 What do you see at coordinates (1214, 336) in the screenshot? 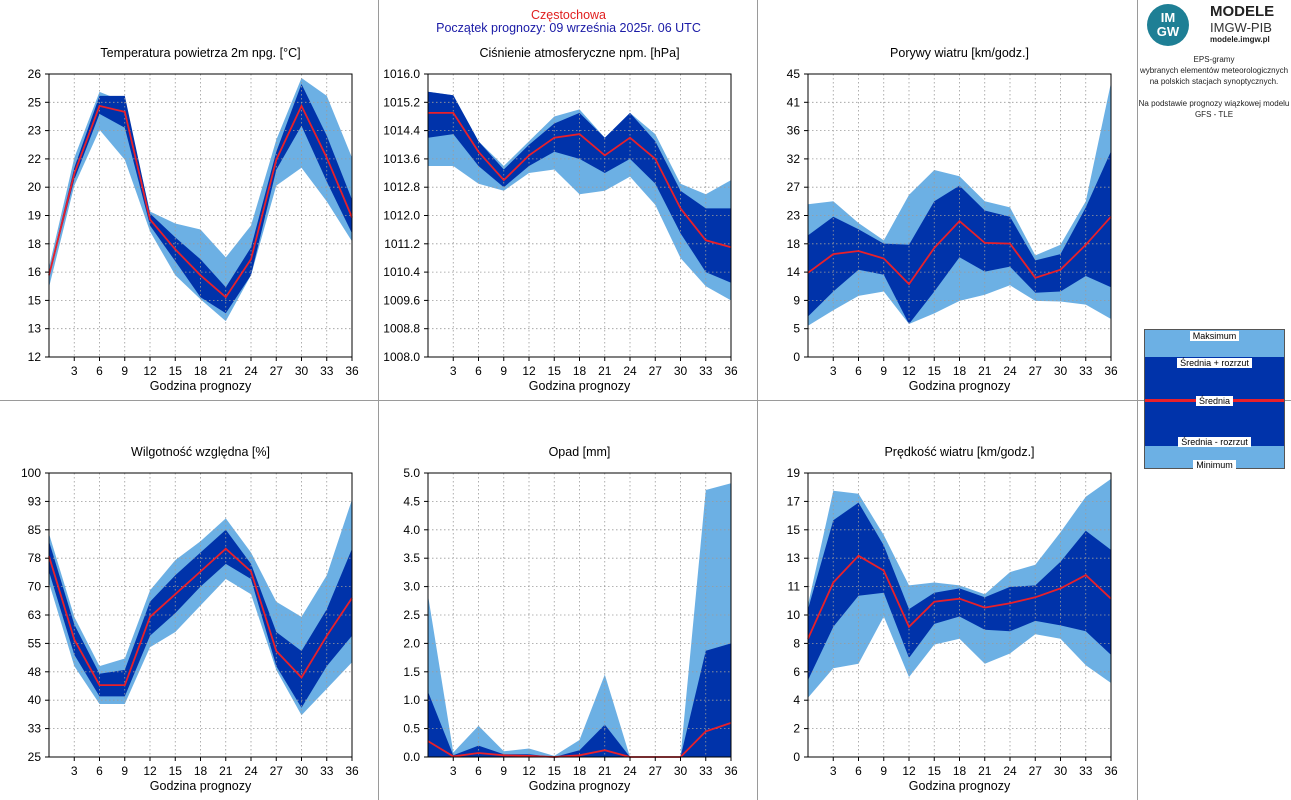
I see `legend-label-max: Maksimum` at bounding box center [1214, 336].